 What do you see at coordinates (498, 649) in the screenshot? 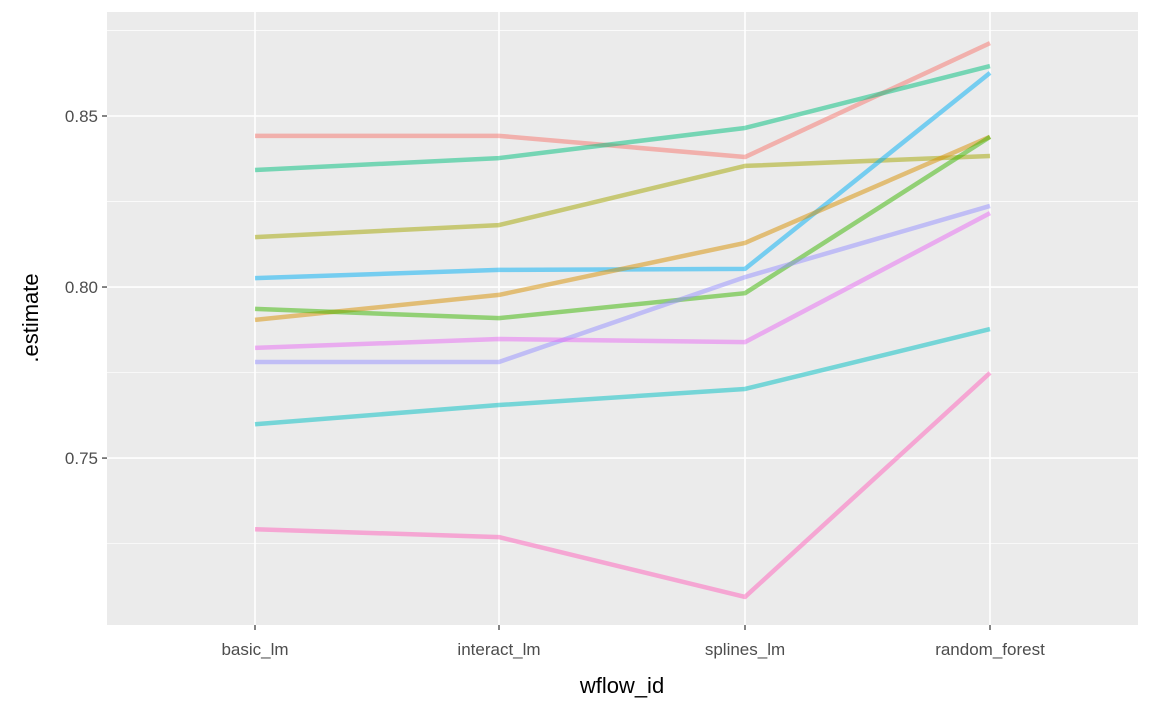
I see `x-tick-label: interact_lm` at bounding box center [498, 649].